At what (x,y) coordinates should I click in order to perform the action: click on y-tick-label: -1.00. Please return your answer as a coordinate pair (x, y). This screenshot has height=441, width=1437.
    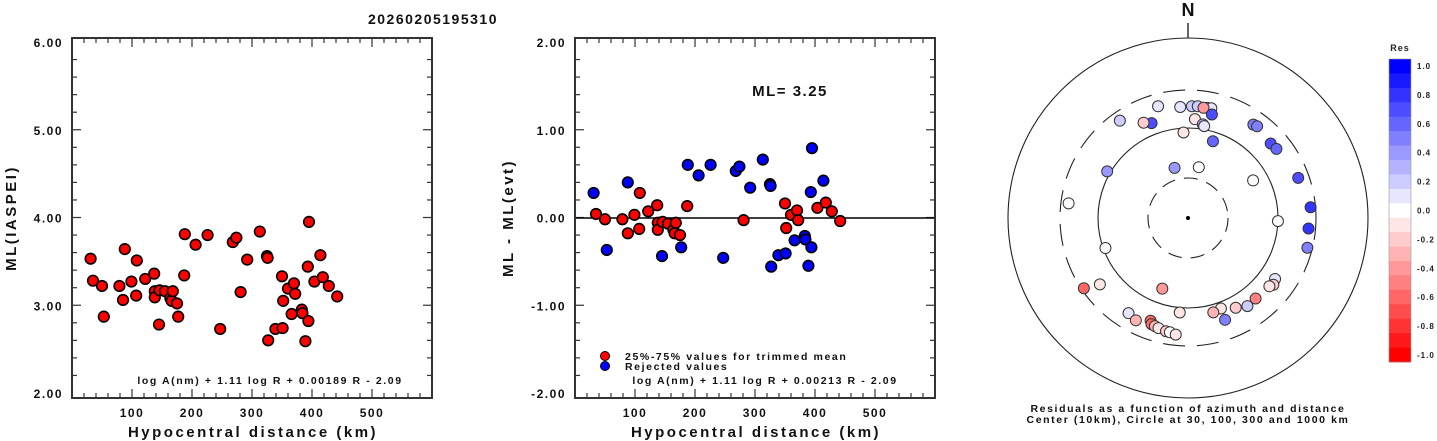
    Looking at the image, I should click on (548, 306).